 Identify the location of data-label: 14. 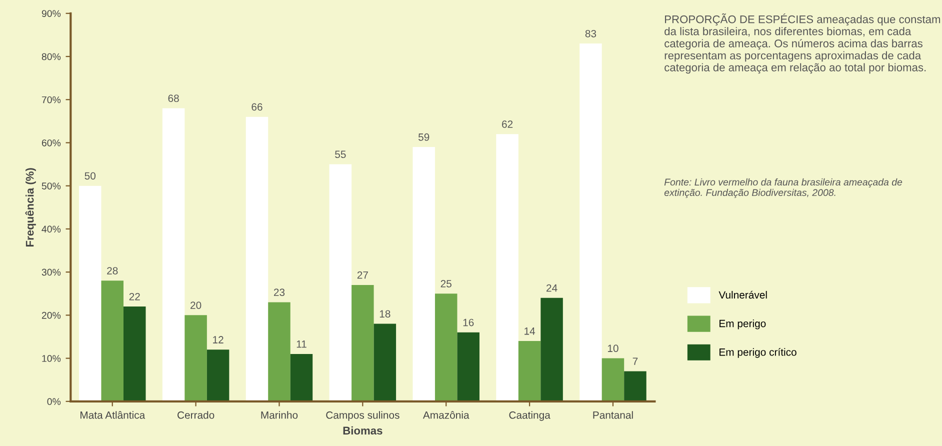
(530, 331).